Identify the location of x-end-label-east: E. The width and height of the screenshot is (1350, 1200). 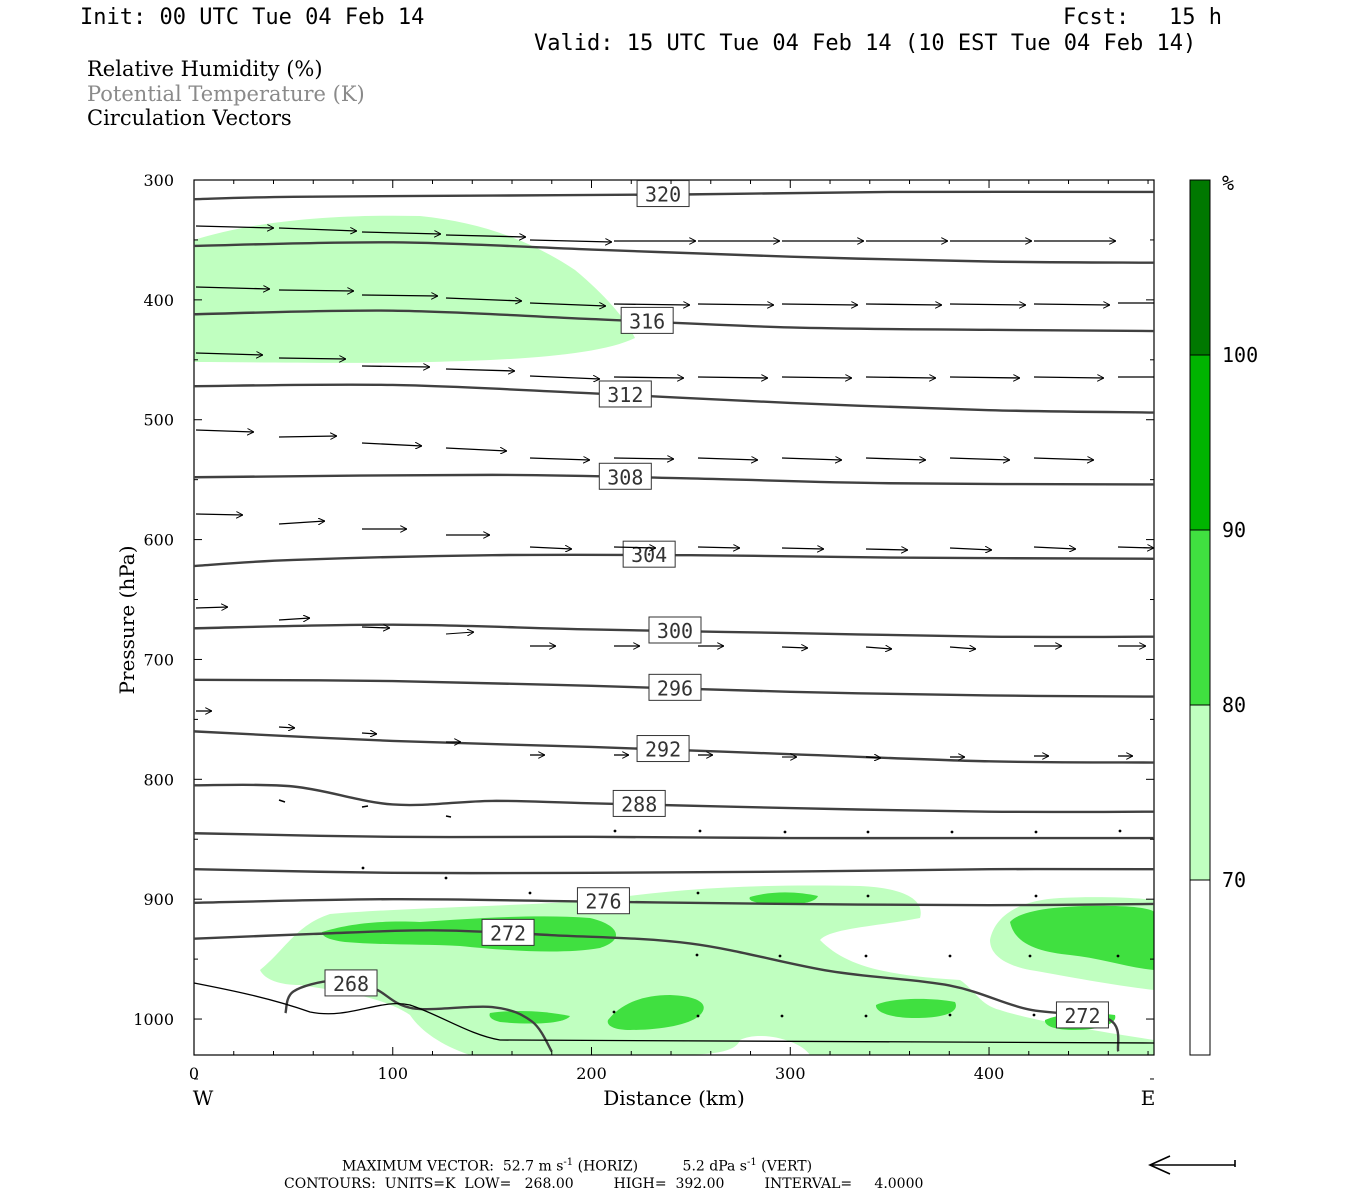
(1148, 1098).